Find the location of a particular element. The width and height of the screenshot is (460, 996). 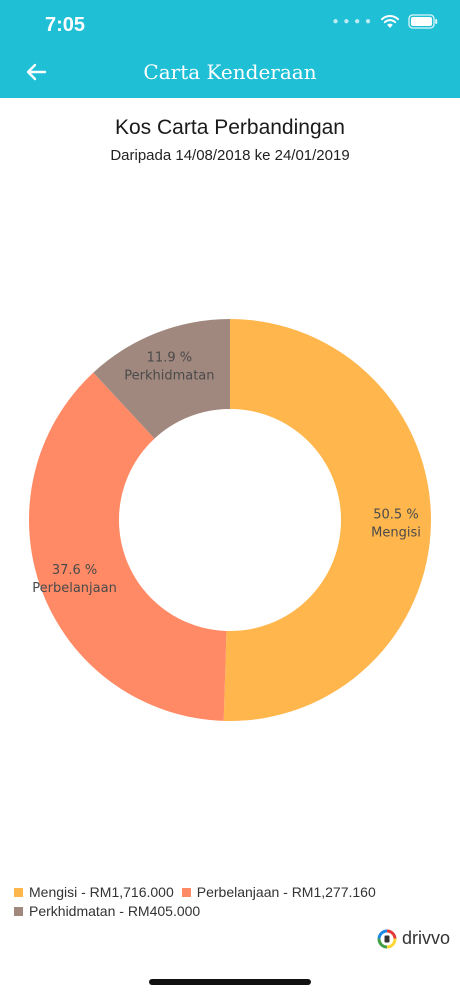

slice-percent-label-perkhidmatan: 11.9 % is located at coordinates (169, 357).